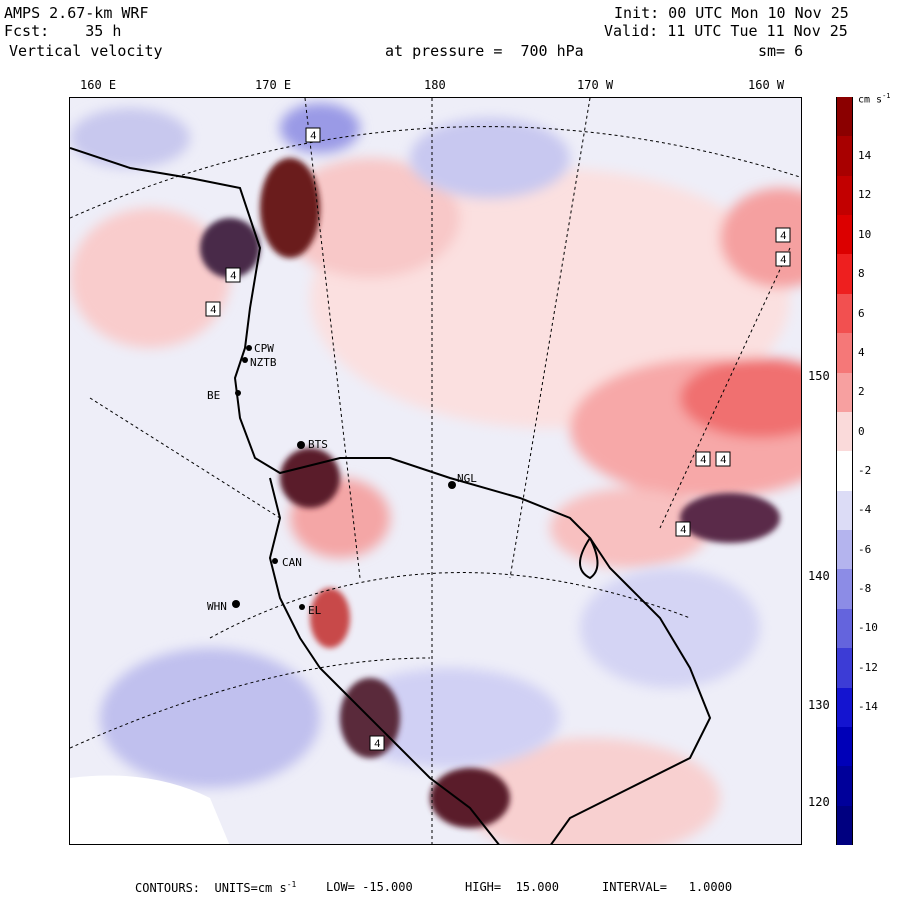 The width and height of the screenshot is (900, 900). Describe the element at coordinates (865, 470) in the screenshot. I see `colorbar-label: -2` at that location.